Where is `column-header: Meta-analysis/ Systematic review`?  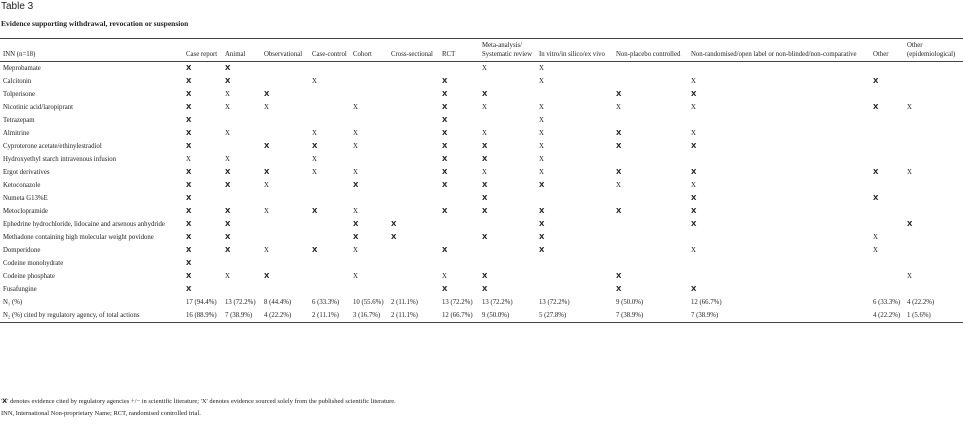
column-header: Meta-analysis/ Systematic review is located at coordinates (507, 50).